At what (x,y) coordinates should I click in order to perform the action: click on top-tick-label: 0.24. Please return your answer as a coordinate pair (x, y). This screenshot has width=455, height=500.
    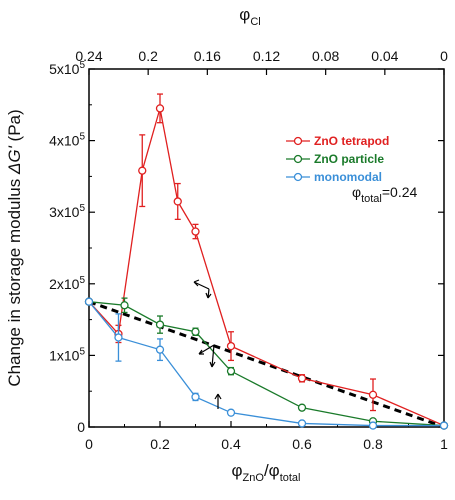
    Looking at the image, I should click on (88, 56).